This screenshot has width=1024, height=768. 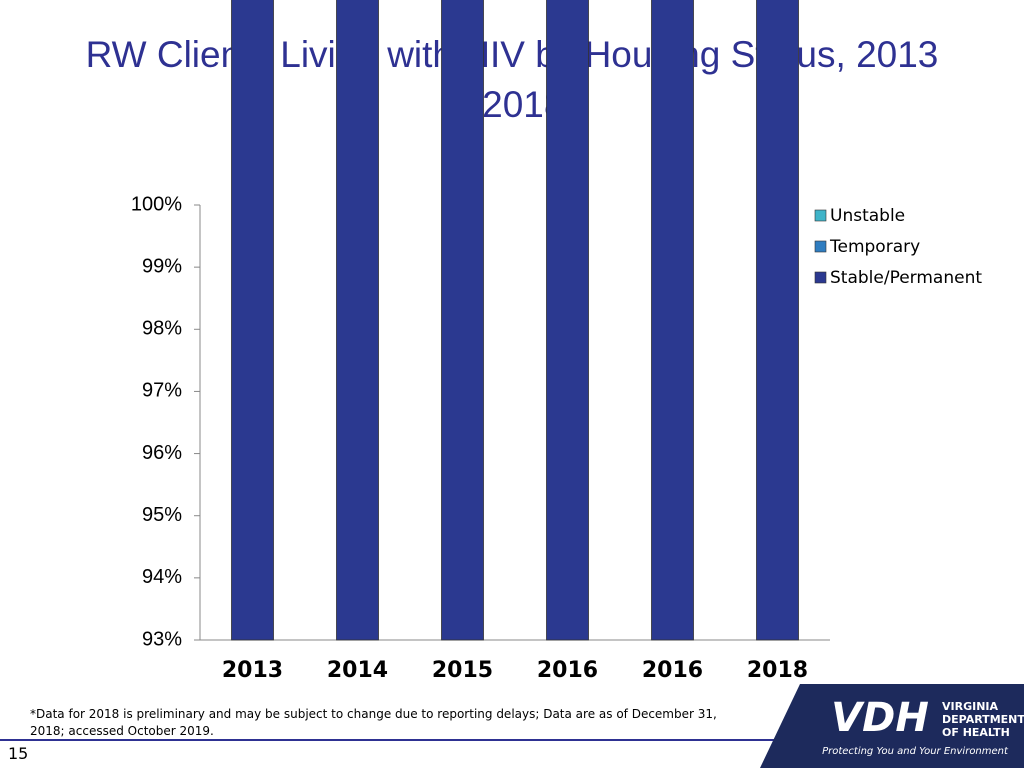 I want to click on y-tick-label: 93%, so click(x=162, y=639).